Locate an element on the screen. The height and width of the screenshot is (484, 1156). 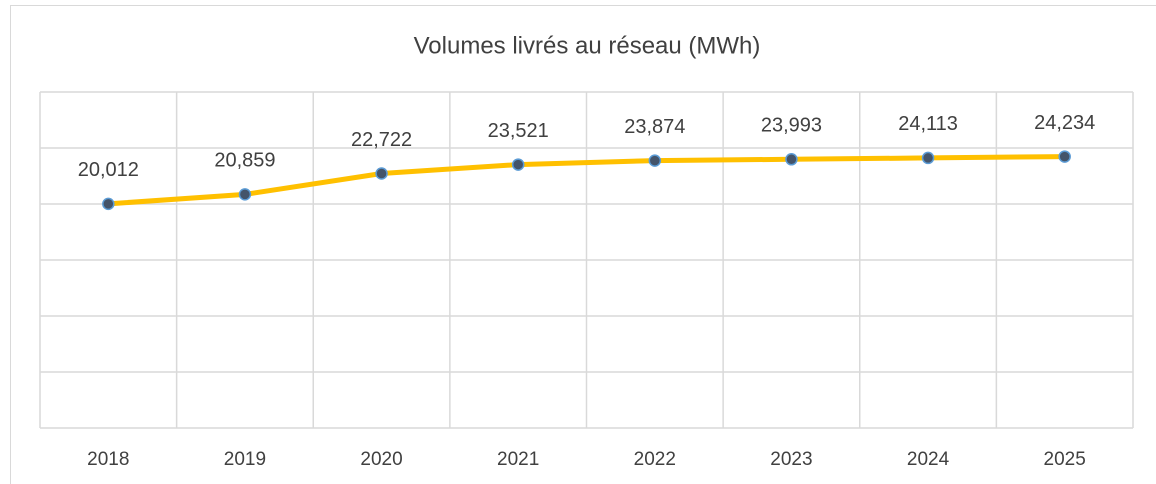
data-label: 23,521 is located at coordinates (518, 131).